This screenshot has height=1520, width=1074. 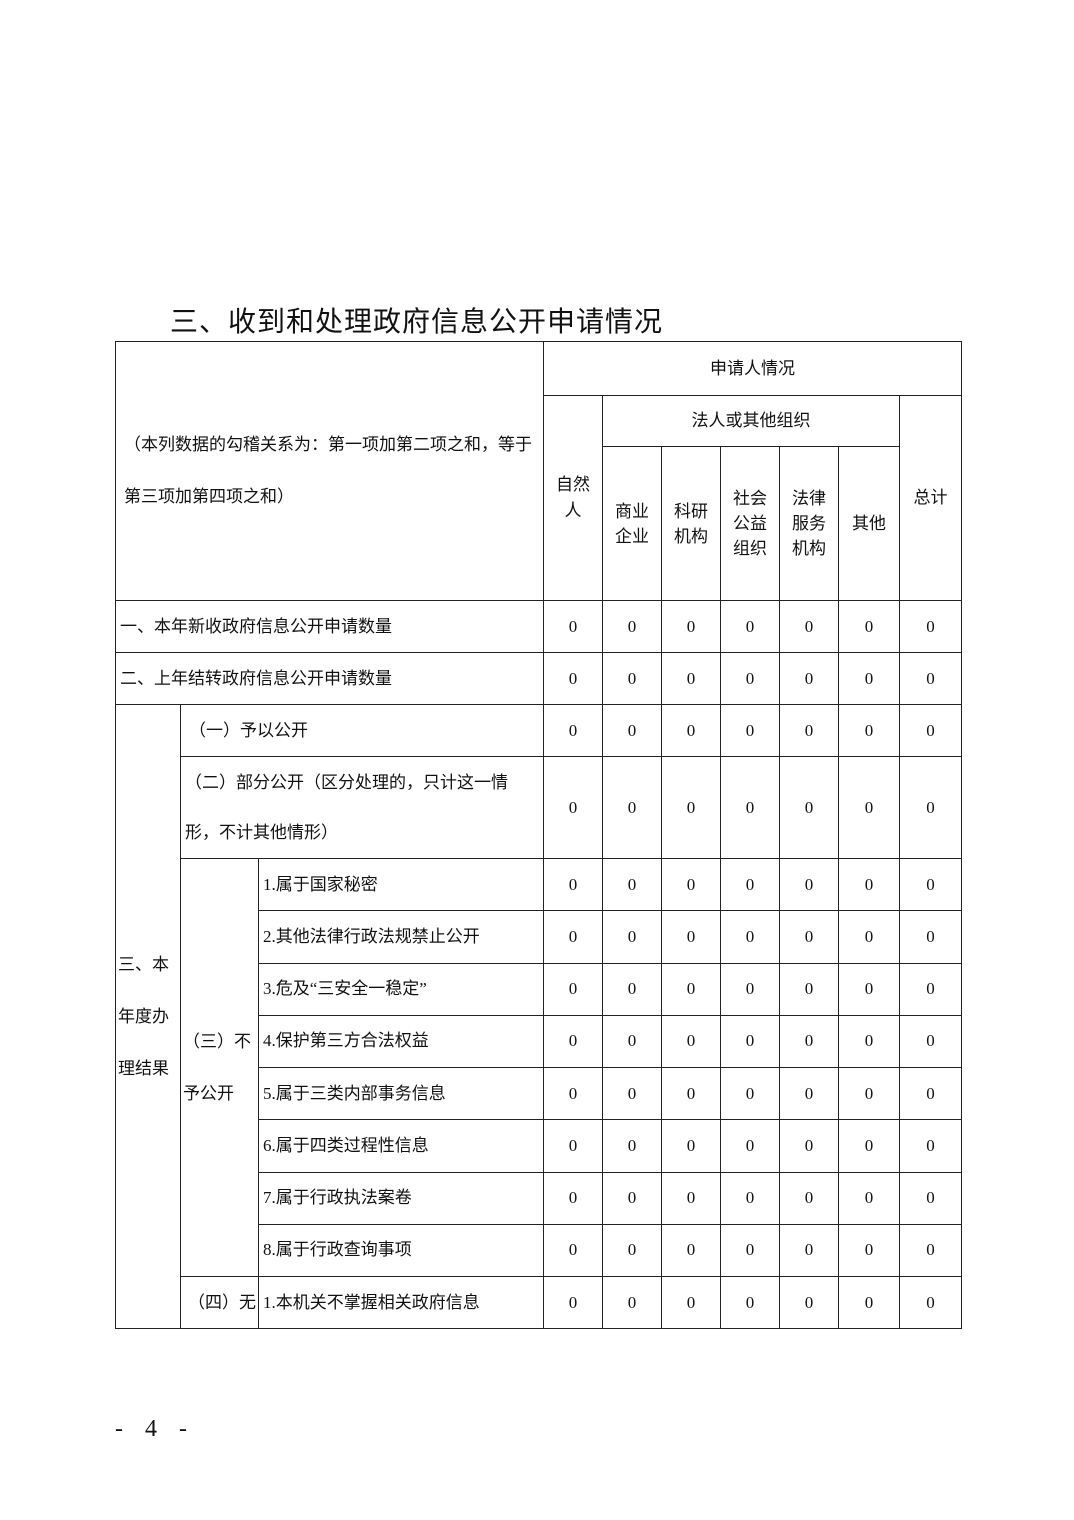 I want to click on header-total: 总计, so click(x=930, y=498).